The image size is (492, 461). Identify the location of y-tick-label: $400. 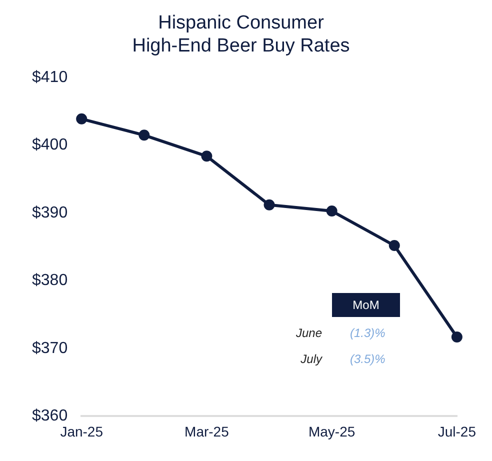
(50, 145).